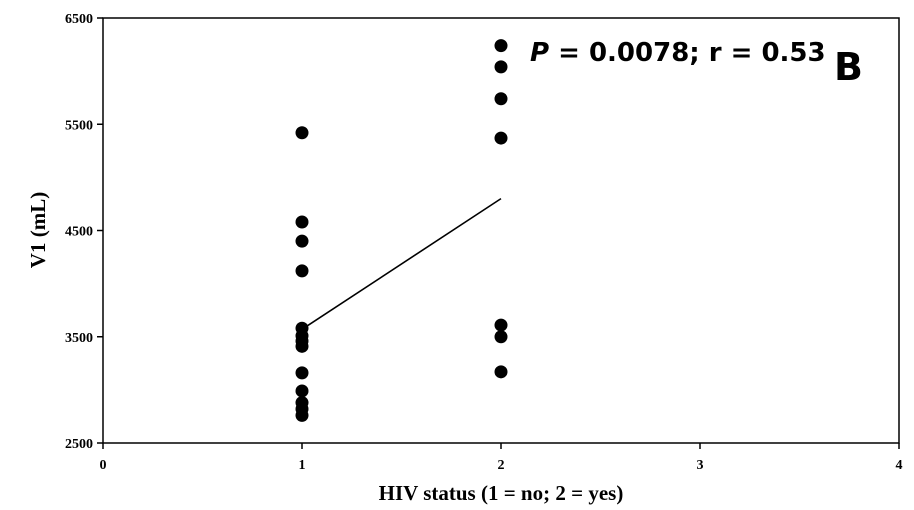  Describe the element at coordinates (539, 53) in the screenshot. I see `p-symbol: P` at that location.